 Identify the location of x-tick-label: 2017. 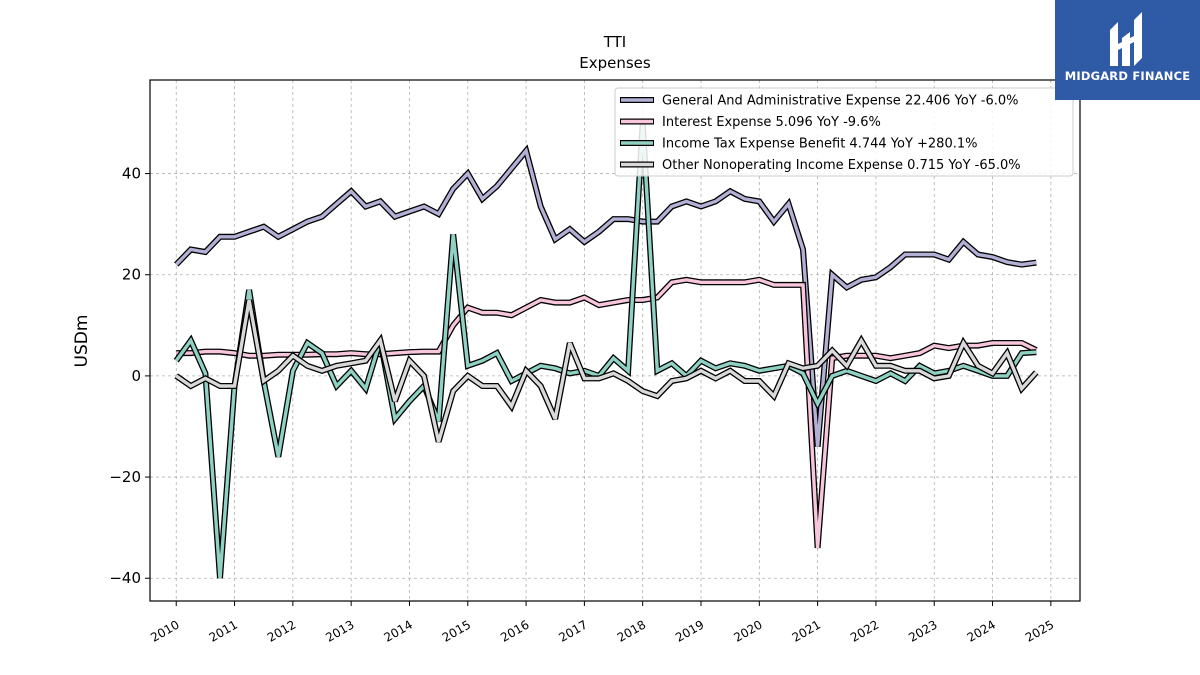
(572, 630).